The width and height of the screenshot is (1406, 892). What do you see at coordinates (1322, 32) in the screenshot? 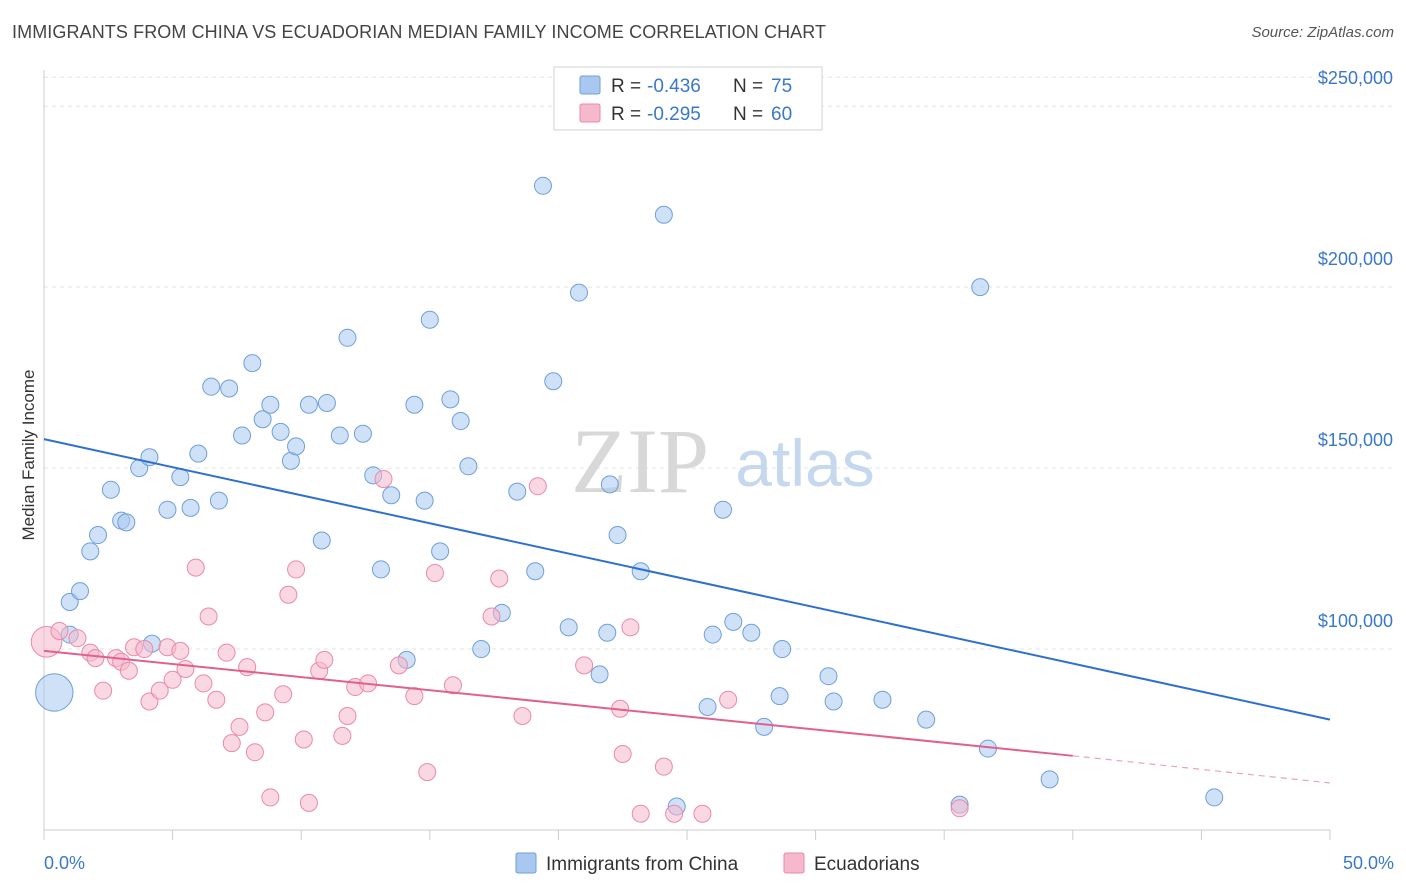
I see `source-label: Source: ZipAtlas.com` at bounding box center [1322, 32].